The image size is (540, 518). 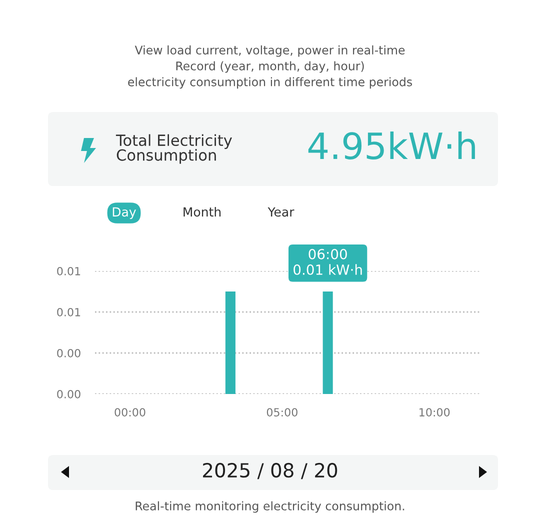 What do you see at coordinates (174, 149) in the screenshot?
I see `text: Total Electricity Consumption` at bounding box center [174, 149].